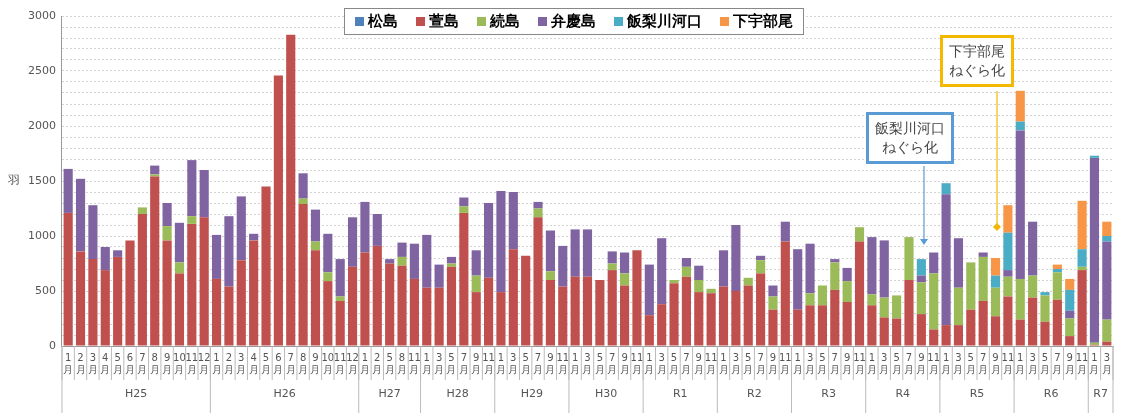 The image size is (1121, 416). What do you see at coordinates (204, 363) in the screenshot?
I see `x-tick-label: 12月` at bounding box center [204, 363].